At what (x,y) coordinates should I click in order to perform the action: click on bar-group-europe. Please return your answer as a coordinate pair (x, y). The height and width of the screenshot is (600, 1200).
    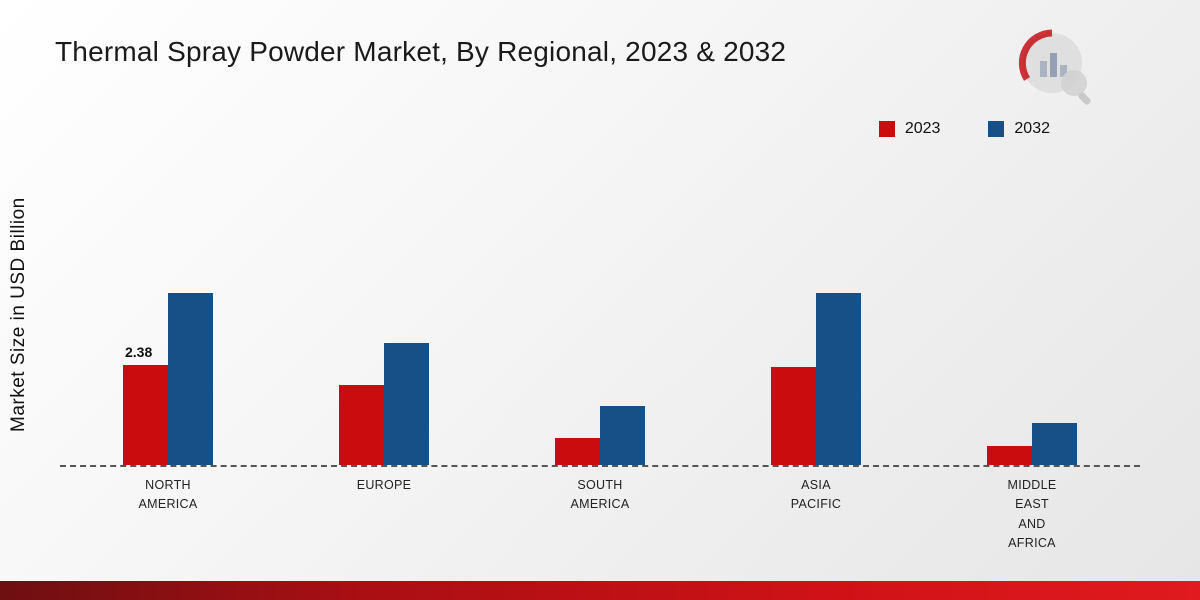
    Looking at the image, I should click on (384, 404).